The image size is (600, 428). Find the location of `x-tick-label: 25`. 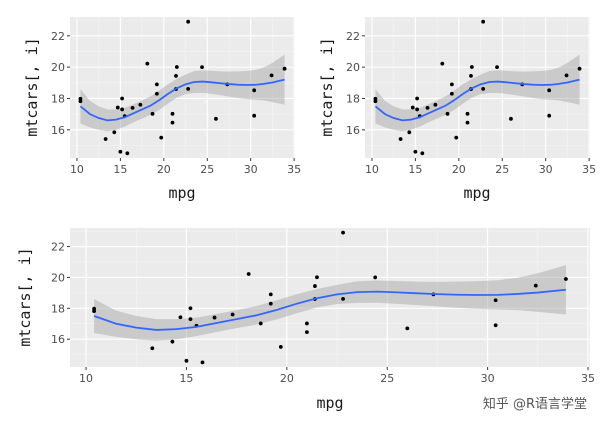

x-tick-label: 25 is located at coordinates (207, 169).